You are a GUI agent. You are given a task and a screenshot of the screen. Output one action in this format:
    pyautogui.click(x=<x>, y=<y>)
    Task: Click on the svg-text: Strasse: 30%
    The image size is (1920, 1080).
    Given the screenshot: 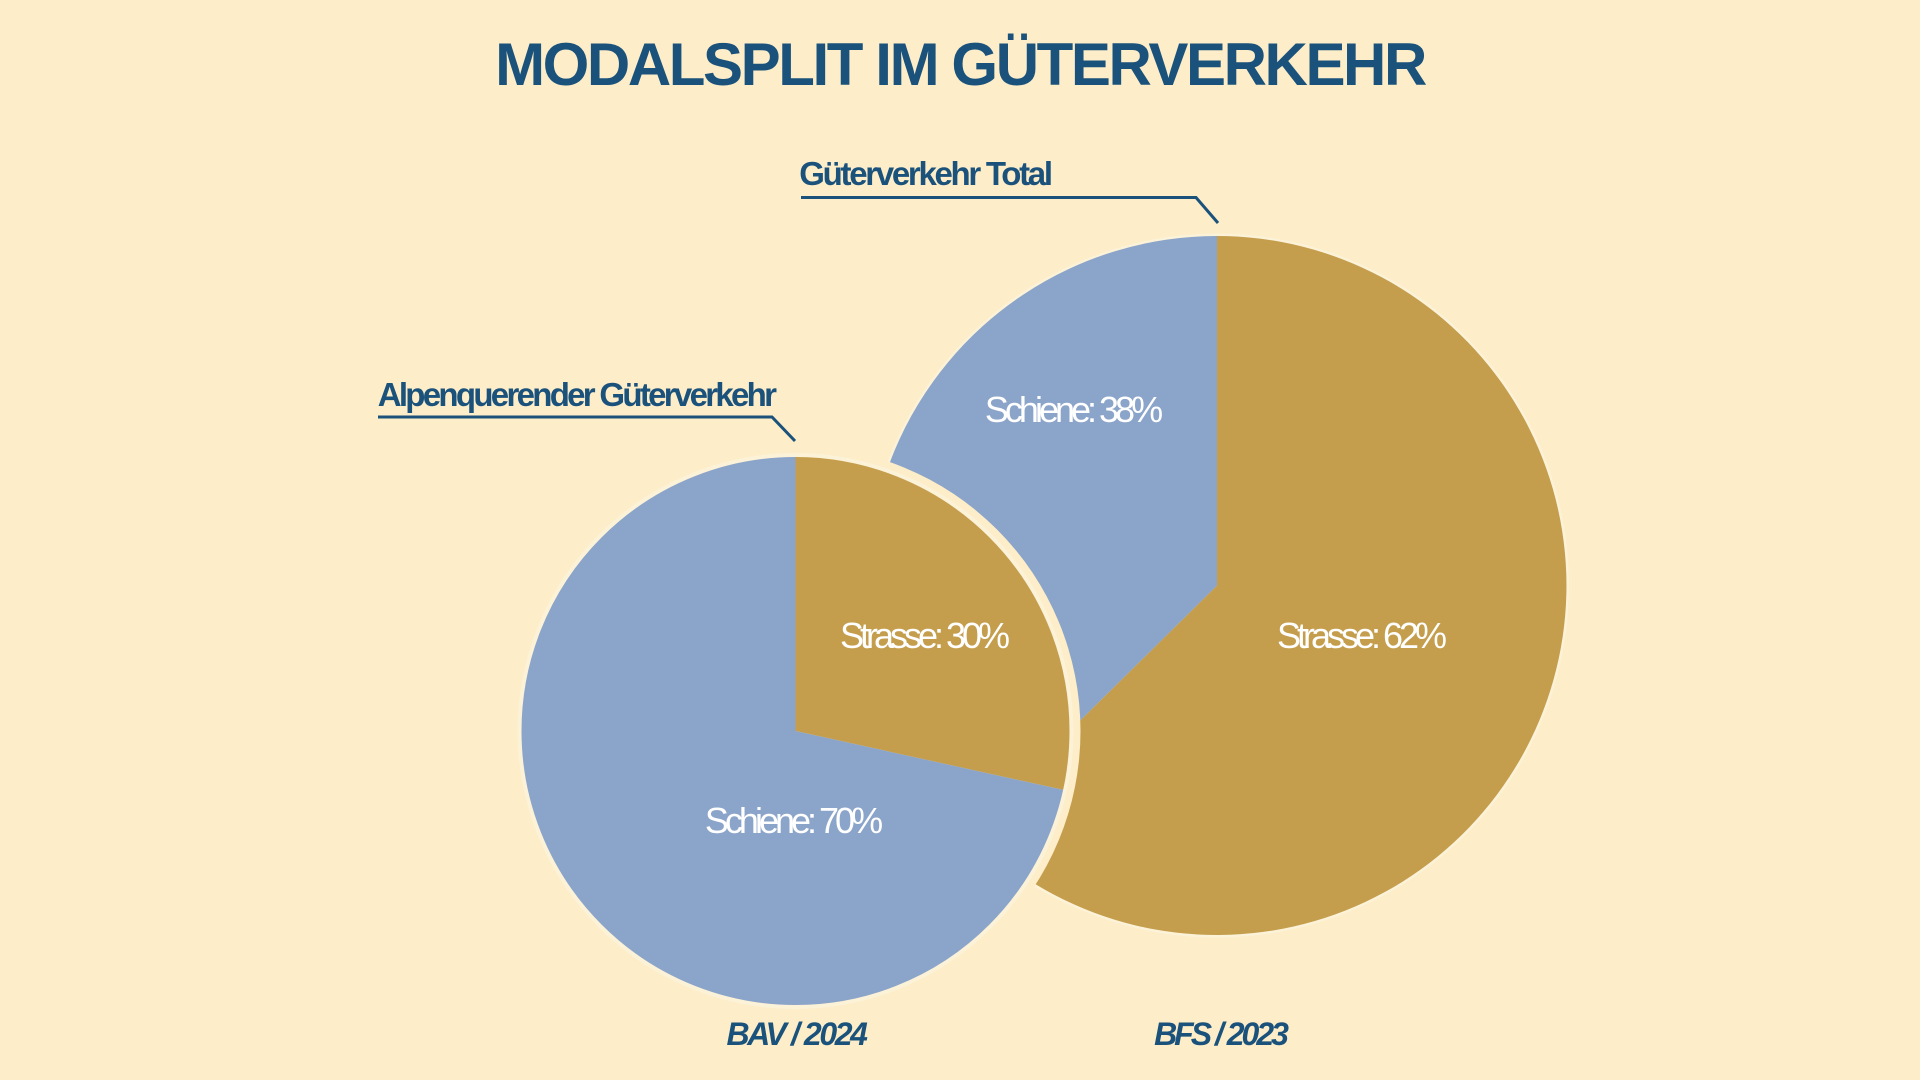 What is the action you would take?
    pyautogui.click(x=924, y=635)
    